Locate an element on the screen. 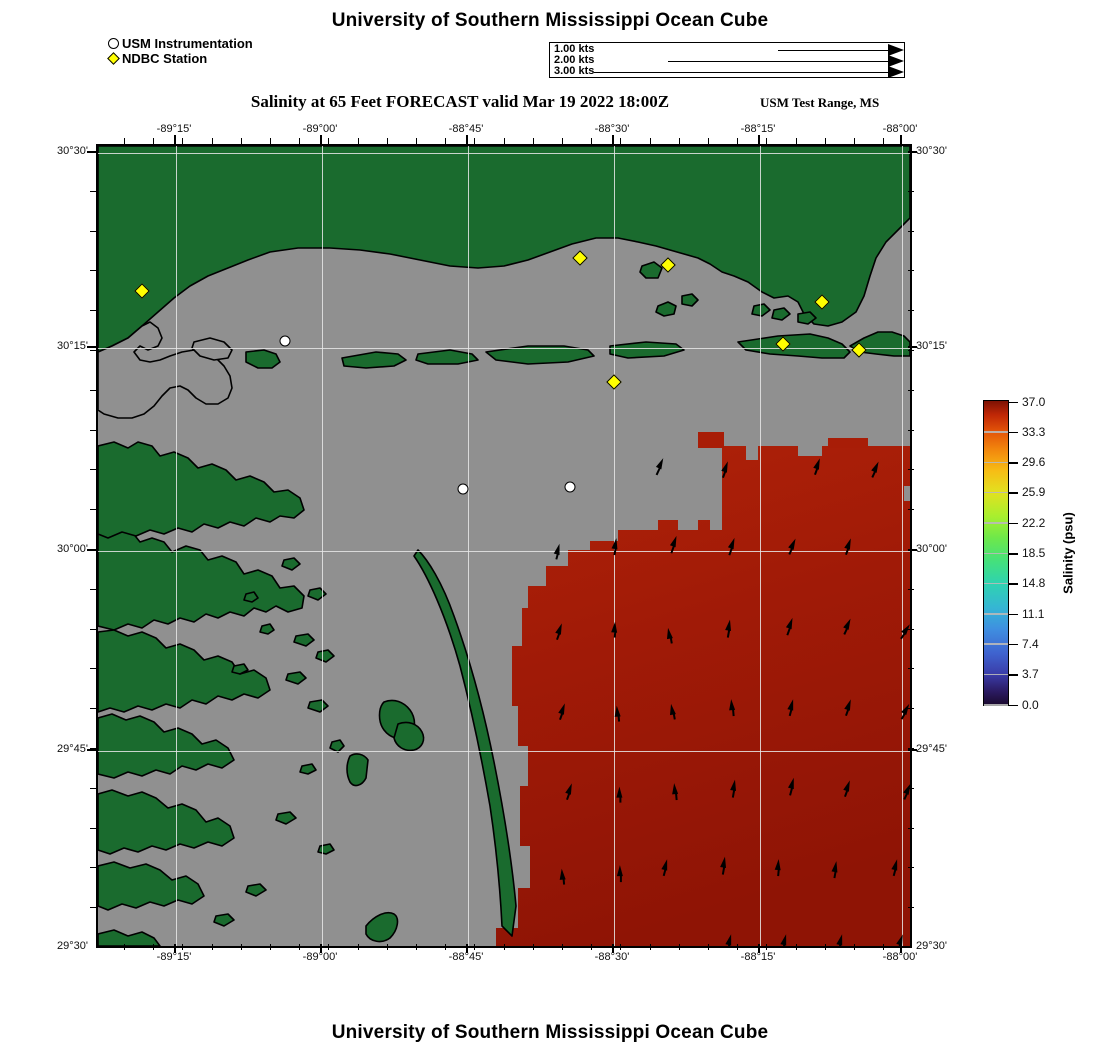 Image resolution: width=1100 pixels, height=1050 pixels. circle-marker-icon is located at coordinates (113, 43).